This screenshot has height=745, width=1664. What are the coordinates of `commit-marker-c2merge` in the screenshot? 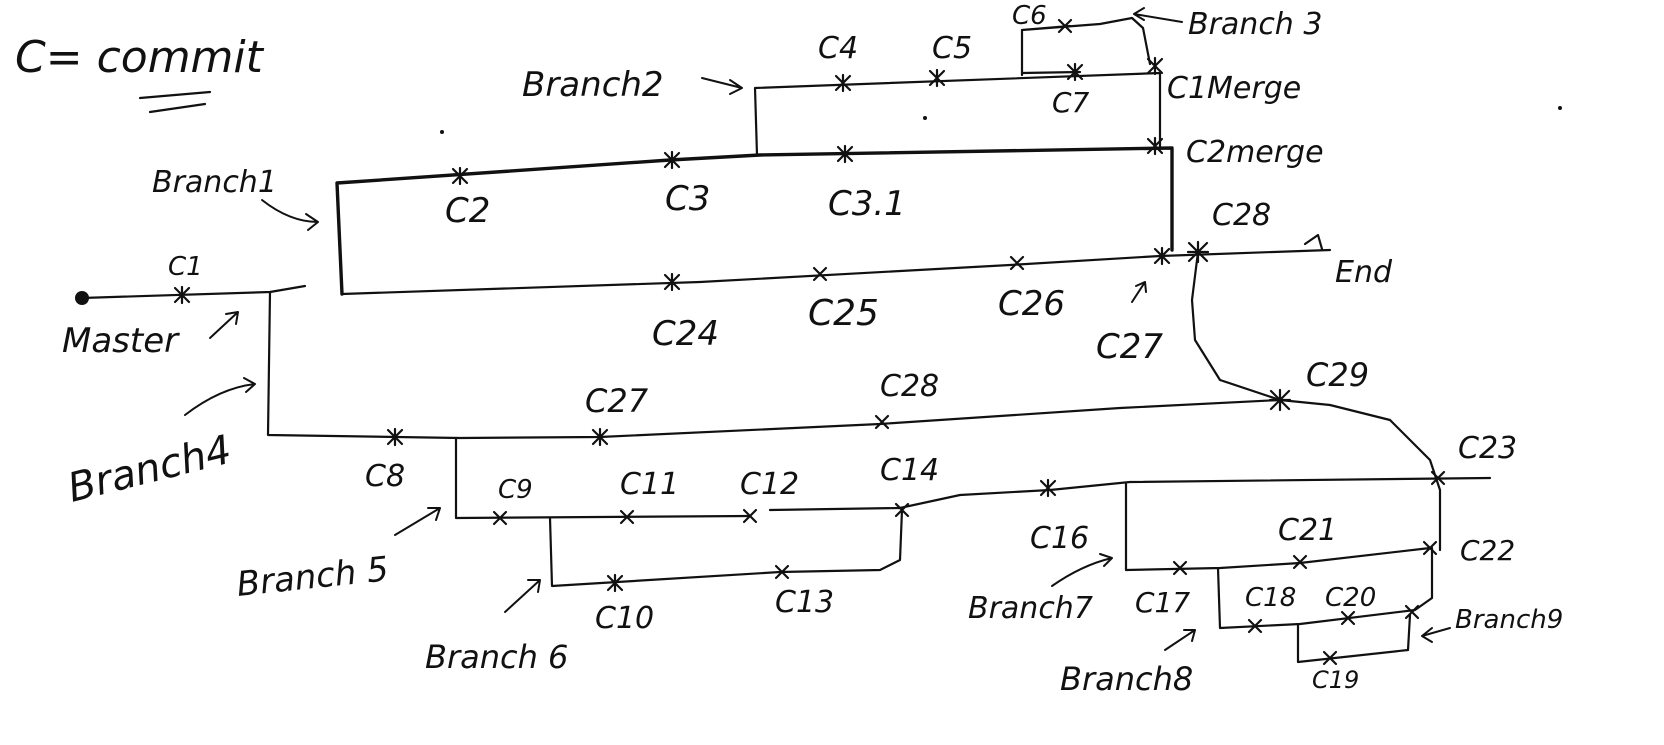 It's located at (1155, 146).